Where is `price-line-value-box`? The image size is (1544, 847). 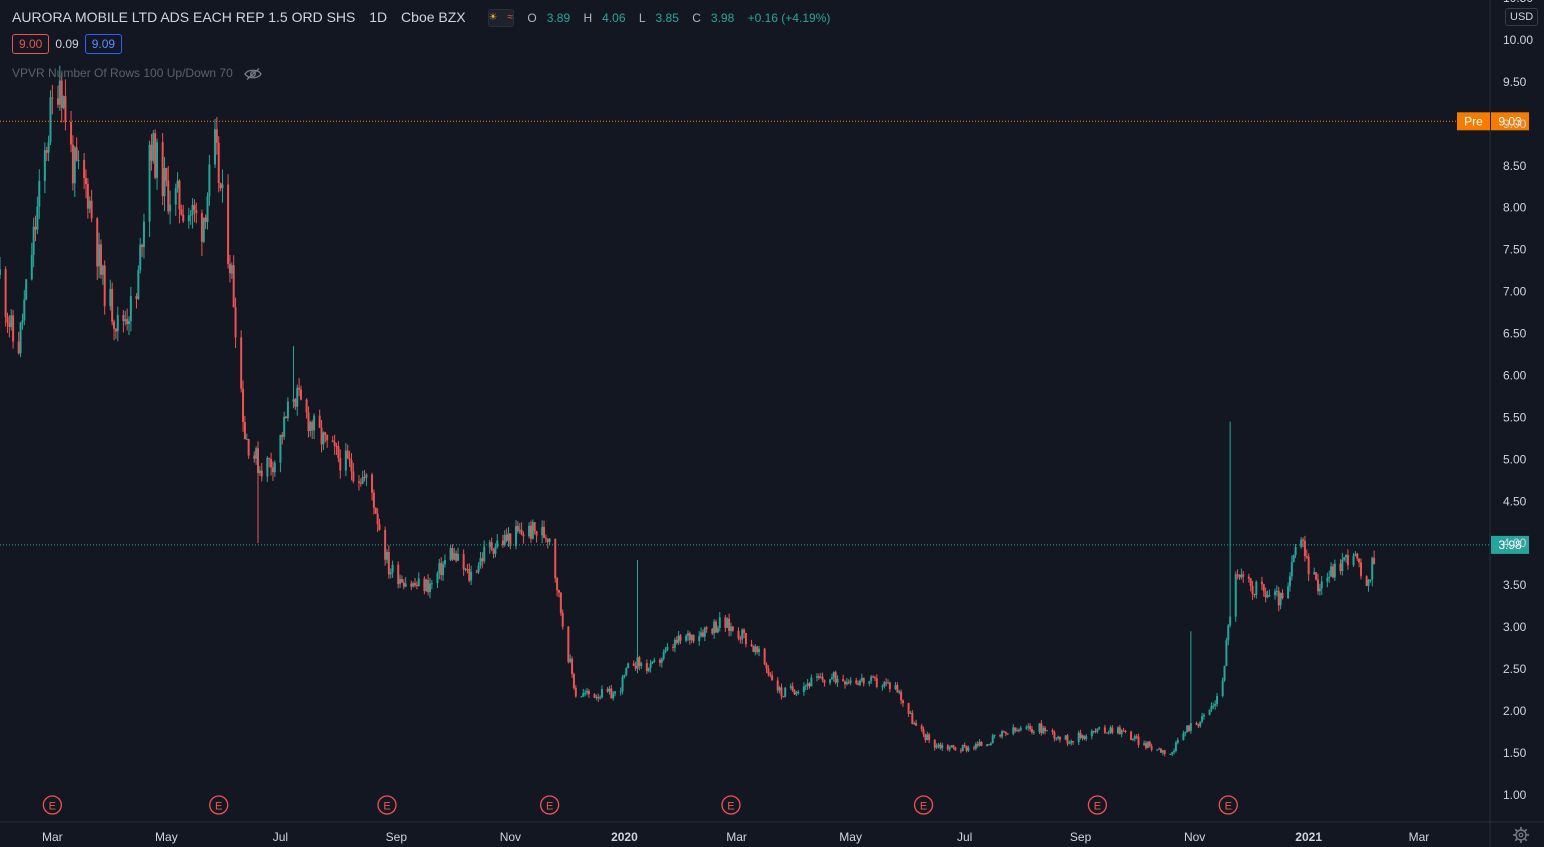 price-line-value-box is located at coordinates (1510, 544).